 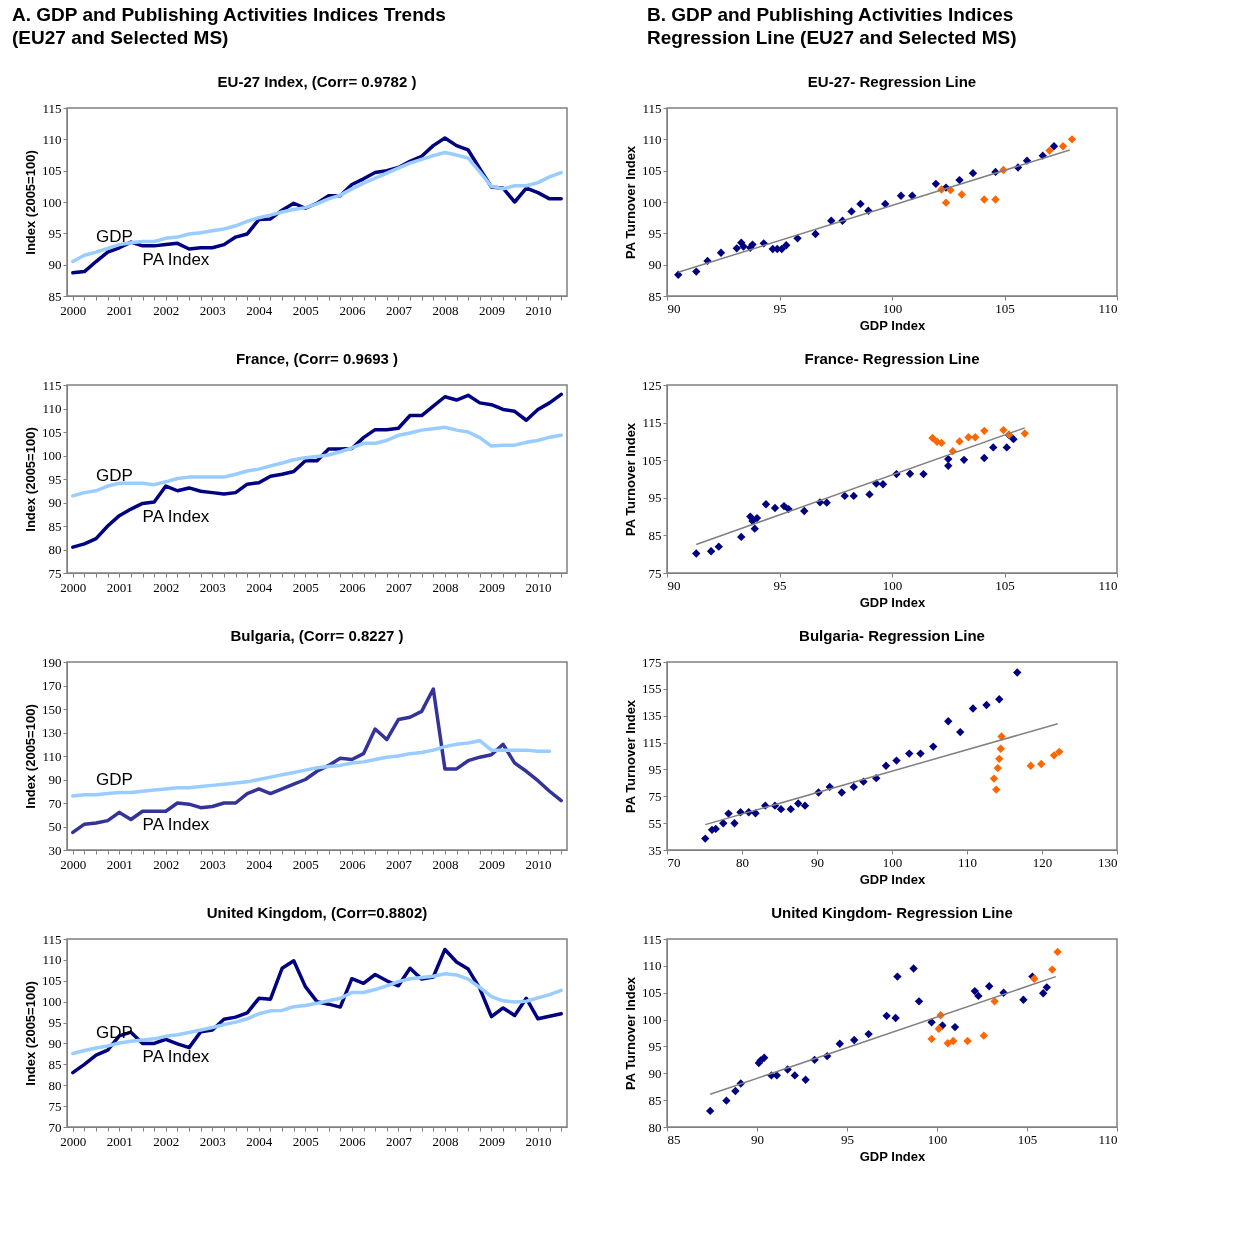 I want to click on text: A. GDP and Publishing Activities Indices Trends (EU27 and Selected MS), so click(x=229, y=26).